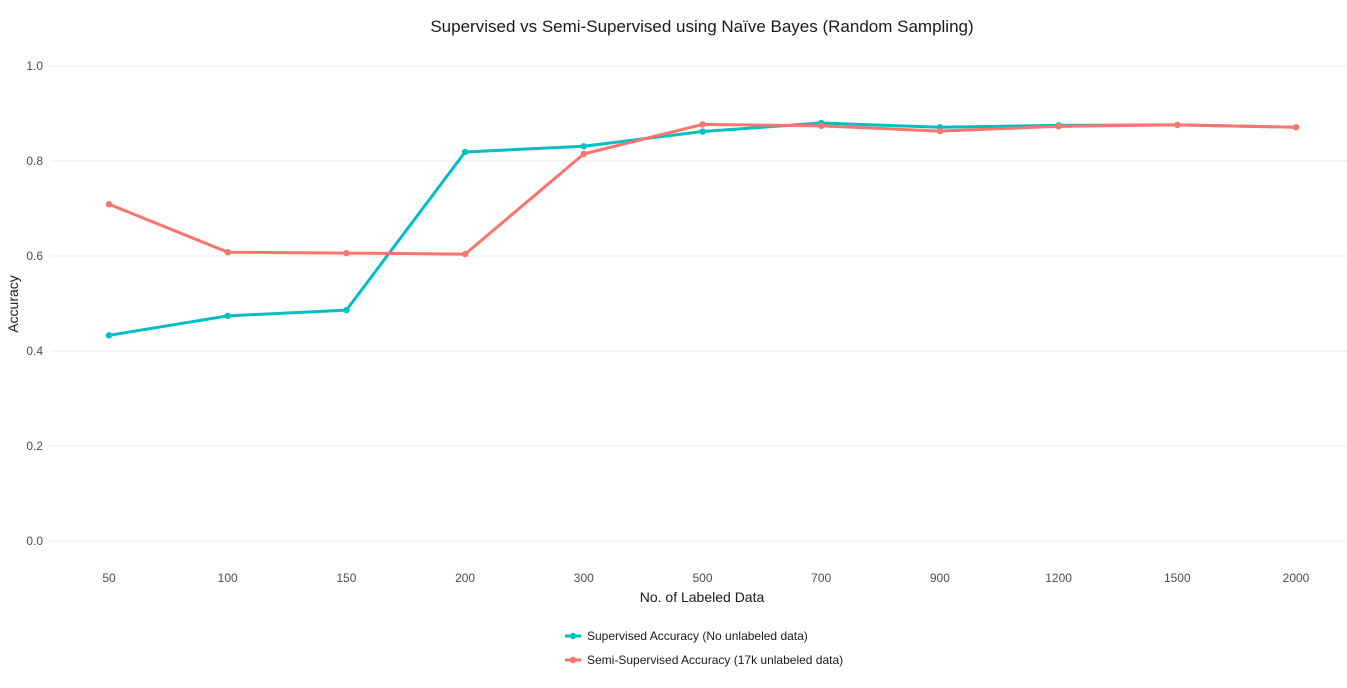 This screenshot has height=688, width=1347. I want to click on x-tick-label: 50, so click(109, 578).